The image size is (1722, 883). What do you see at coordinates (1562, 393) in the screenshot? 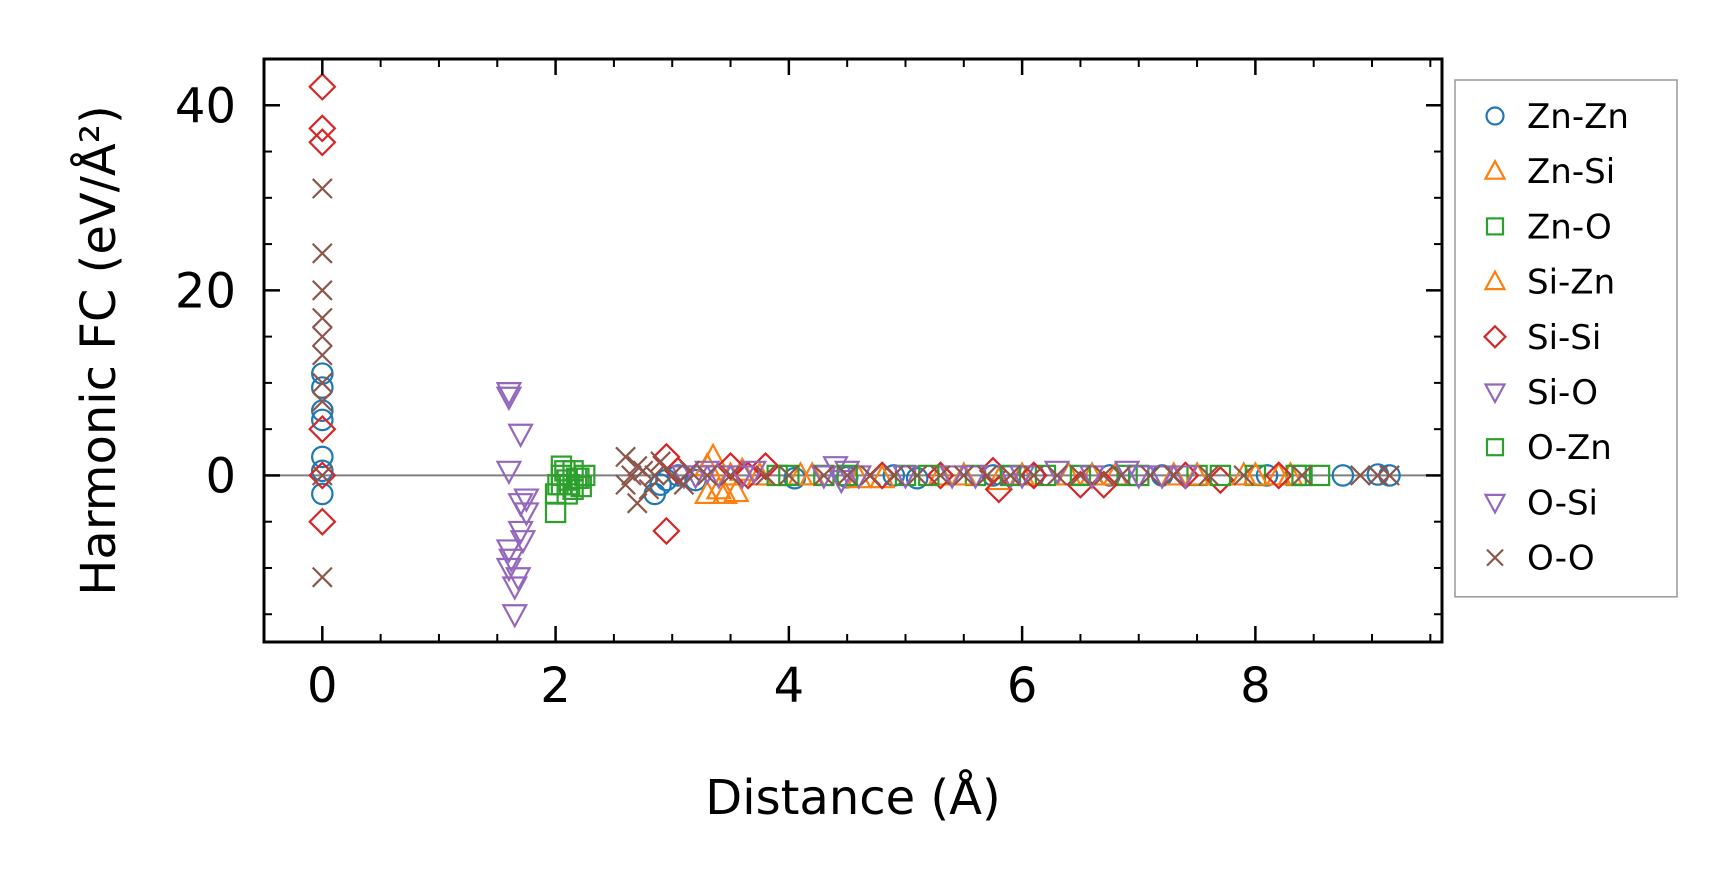
I see `legend-label-si-o: Si-O` at bounding box center [1562, 393].